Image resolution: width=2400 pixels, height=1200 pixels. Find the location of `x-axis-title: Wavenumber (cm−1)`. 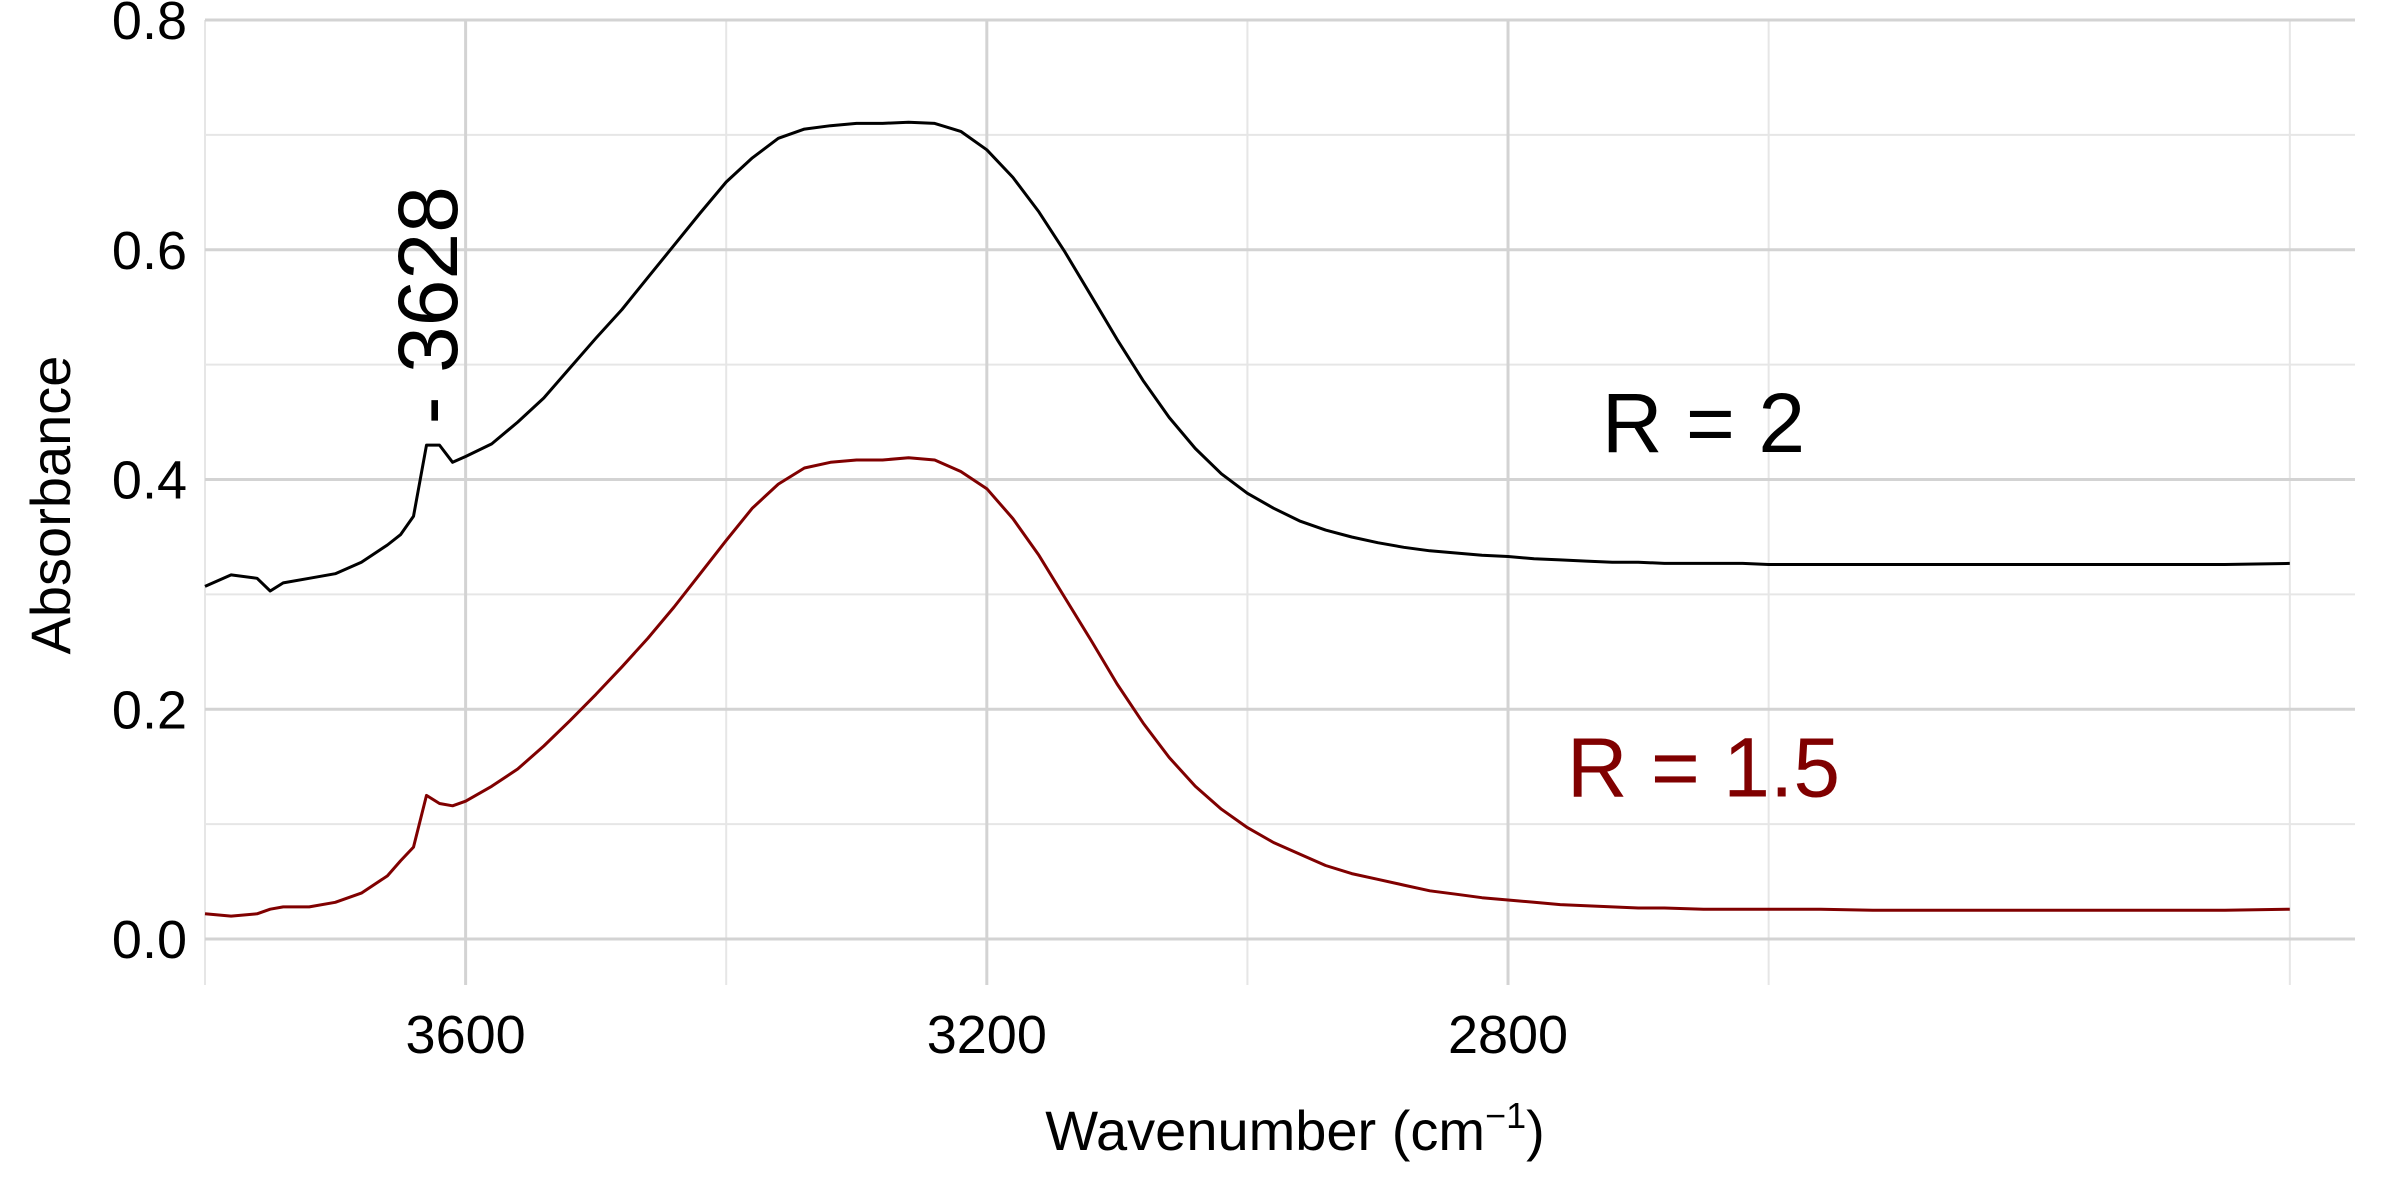

x-axis-title: Wavenumber (cm−1) is located at coordinates (1295, 1128).